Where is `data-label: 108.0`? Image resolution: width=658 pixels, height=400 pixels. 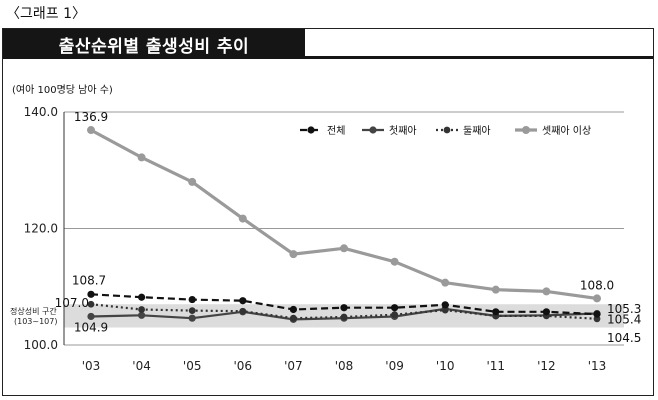
data-label: 108.0 is located at coordinates (597, 285).